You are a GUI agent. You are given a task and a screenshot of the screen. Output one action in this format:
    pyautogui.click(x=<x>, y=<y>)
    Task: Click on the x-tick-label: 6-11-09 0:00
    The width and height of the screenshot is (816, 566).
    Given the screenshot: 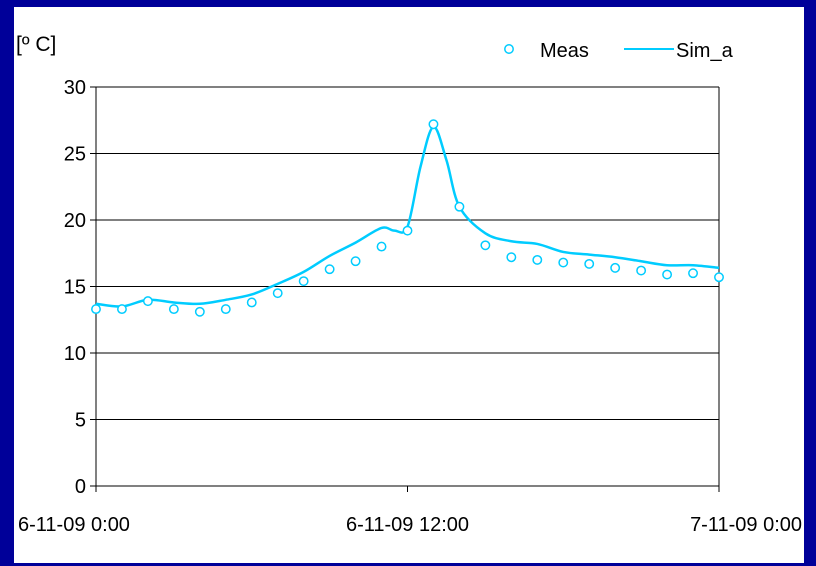 What is the action you would take?
    pyautogui.click(x=74, y=525)
    